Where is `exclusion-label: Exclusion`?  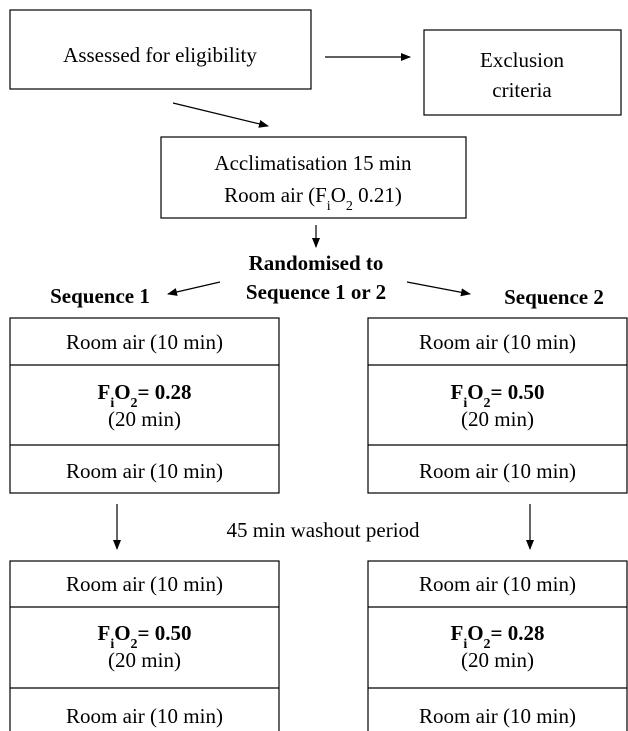 exclusion-label: Exclusion is located at coordinates (522, 60).